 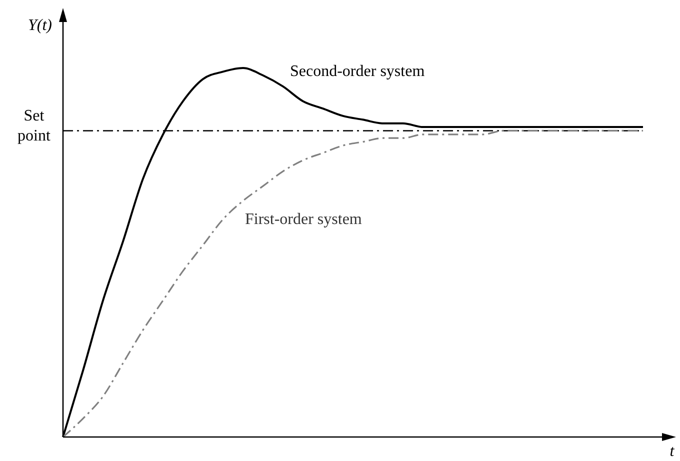 What do you see at coordinates (34, 126) in the screenshot?
I see `ref-line-label: Set point` at bounding box center [34, 126].